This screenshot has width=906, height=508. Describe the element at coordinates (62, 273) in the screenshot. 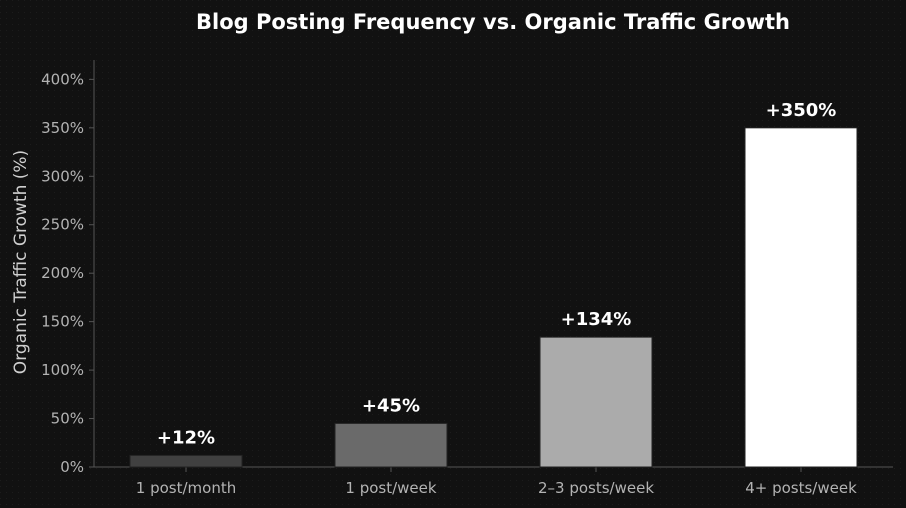

I see `y-tick-label: 200%` at that location.